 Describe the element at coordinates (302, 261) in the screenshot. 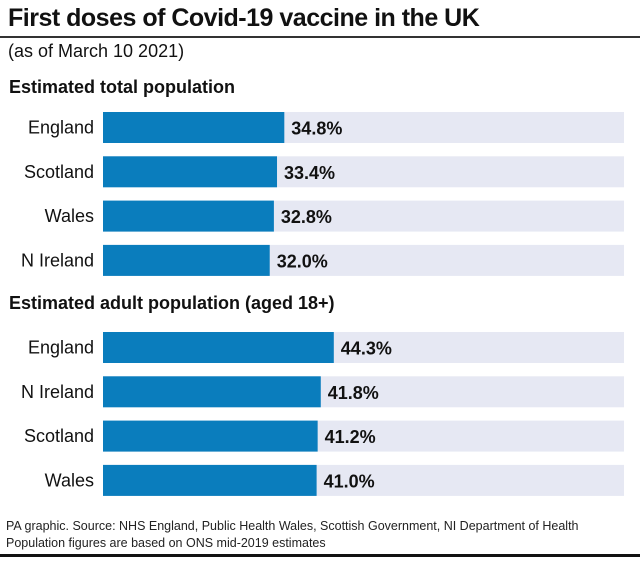

I see `data-label: 32.0%` at that location.